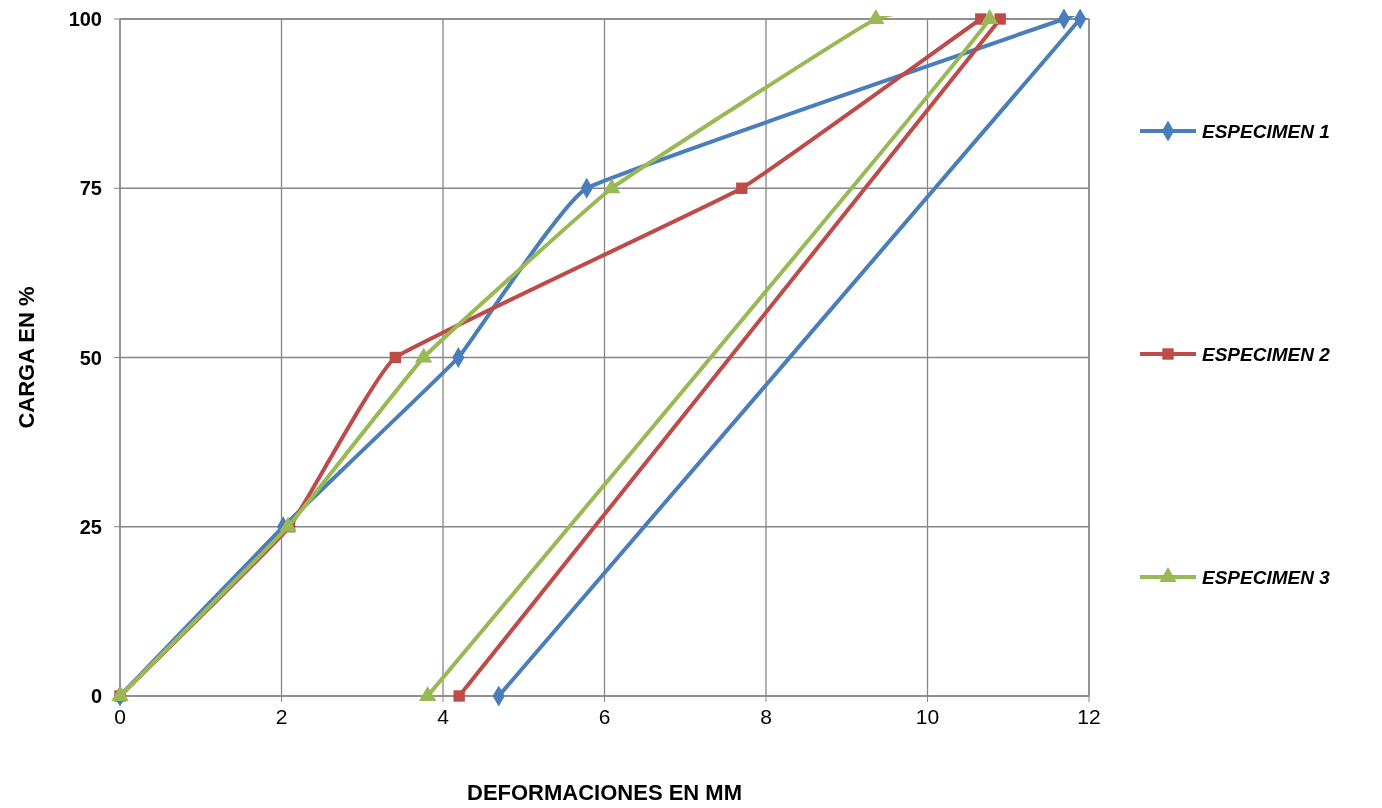 The height and width of the screenshot is (808, 1382). I want to click on x-axis-title: DEFORMACIONES EN MM, so click(604, 792).